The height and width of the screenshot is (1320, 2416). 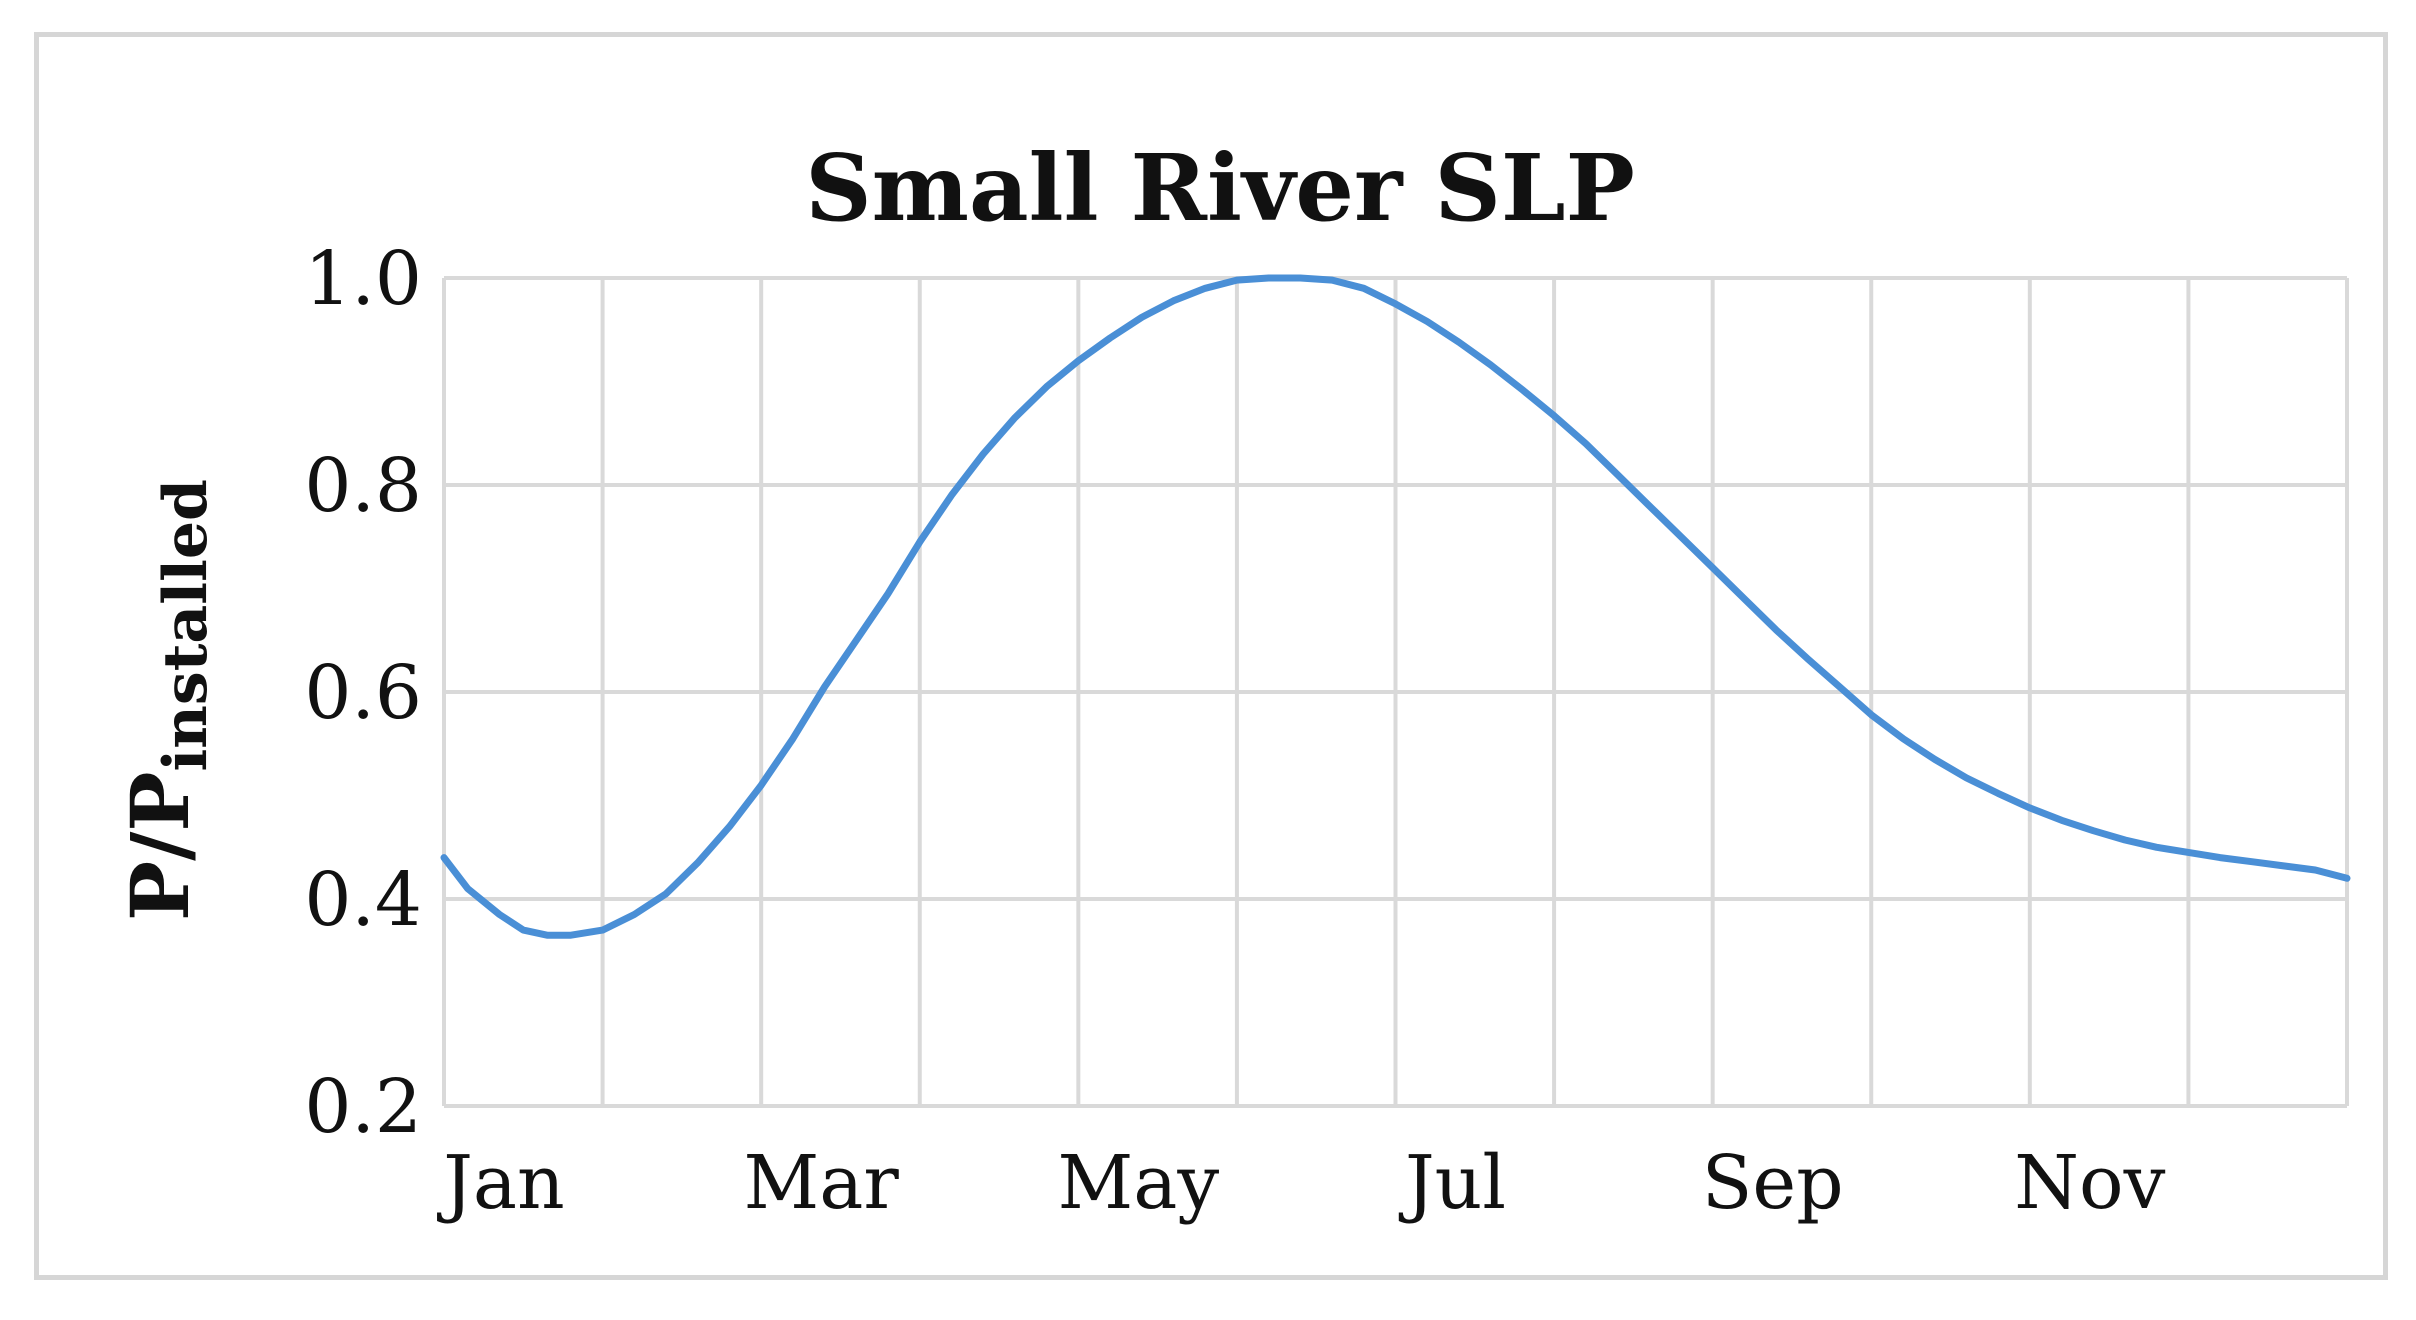 I want to click on x-tick-label: Sep, so click(x=1773, y=1183).